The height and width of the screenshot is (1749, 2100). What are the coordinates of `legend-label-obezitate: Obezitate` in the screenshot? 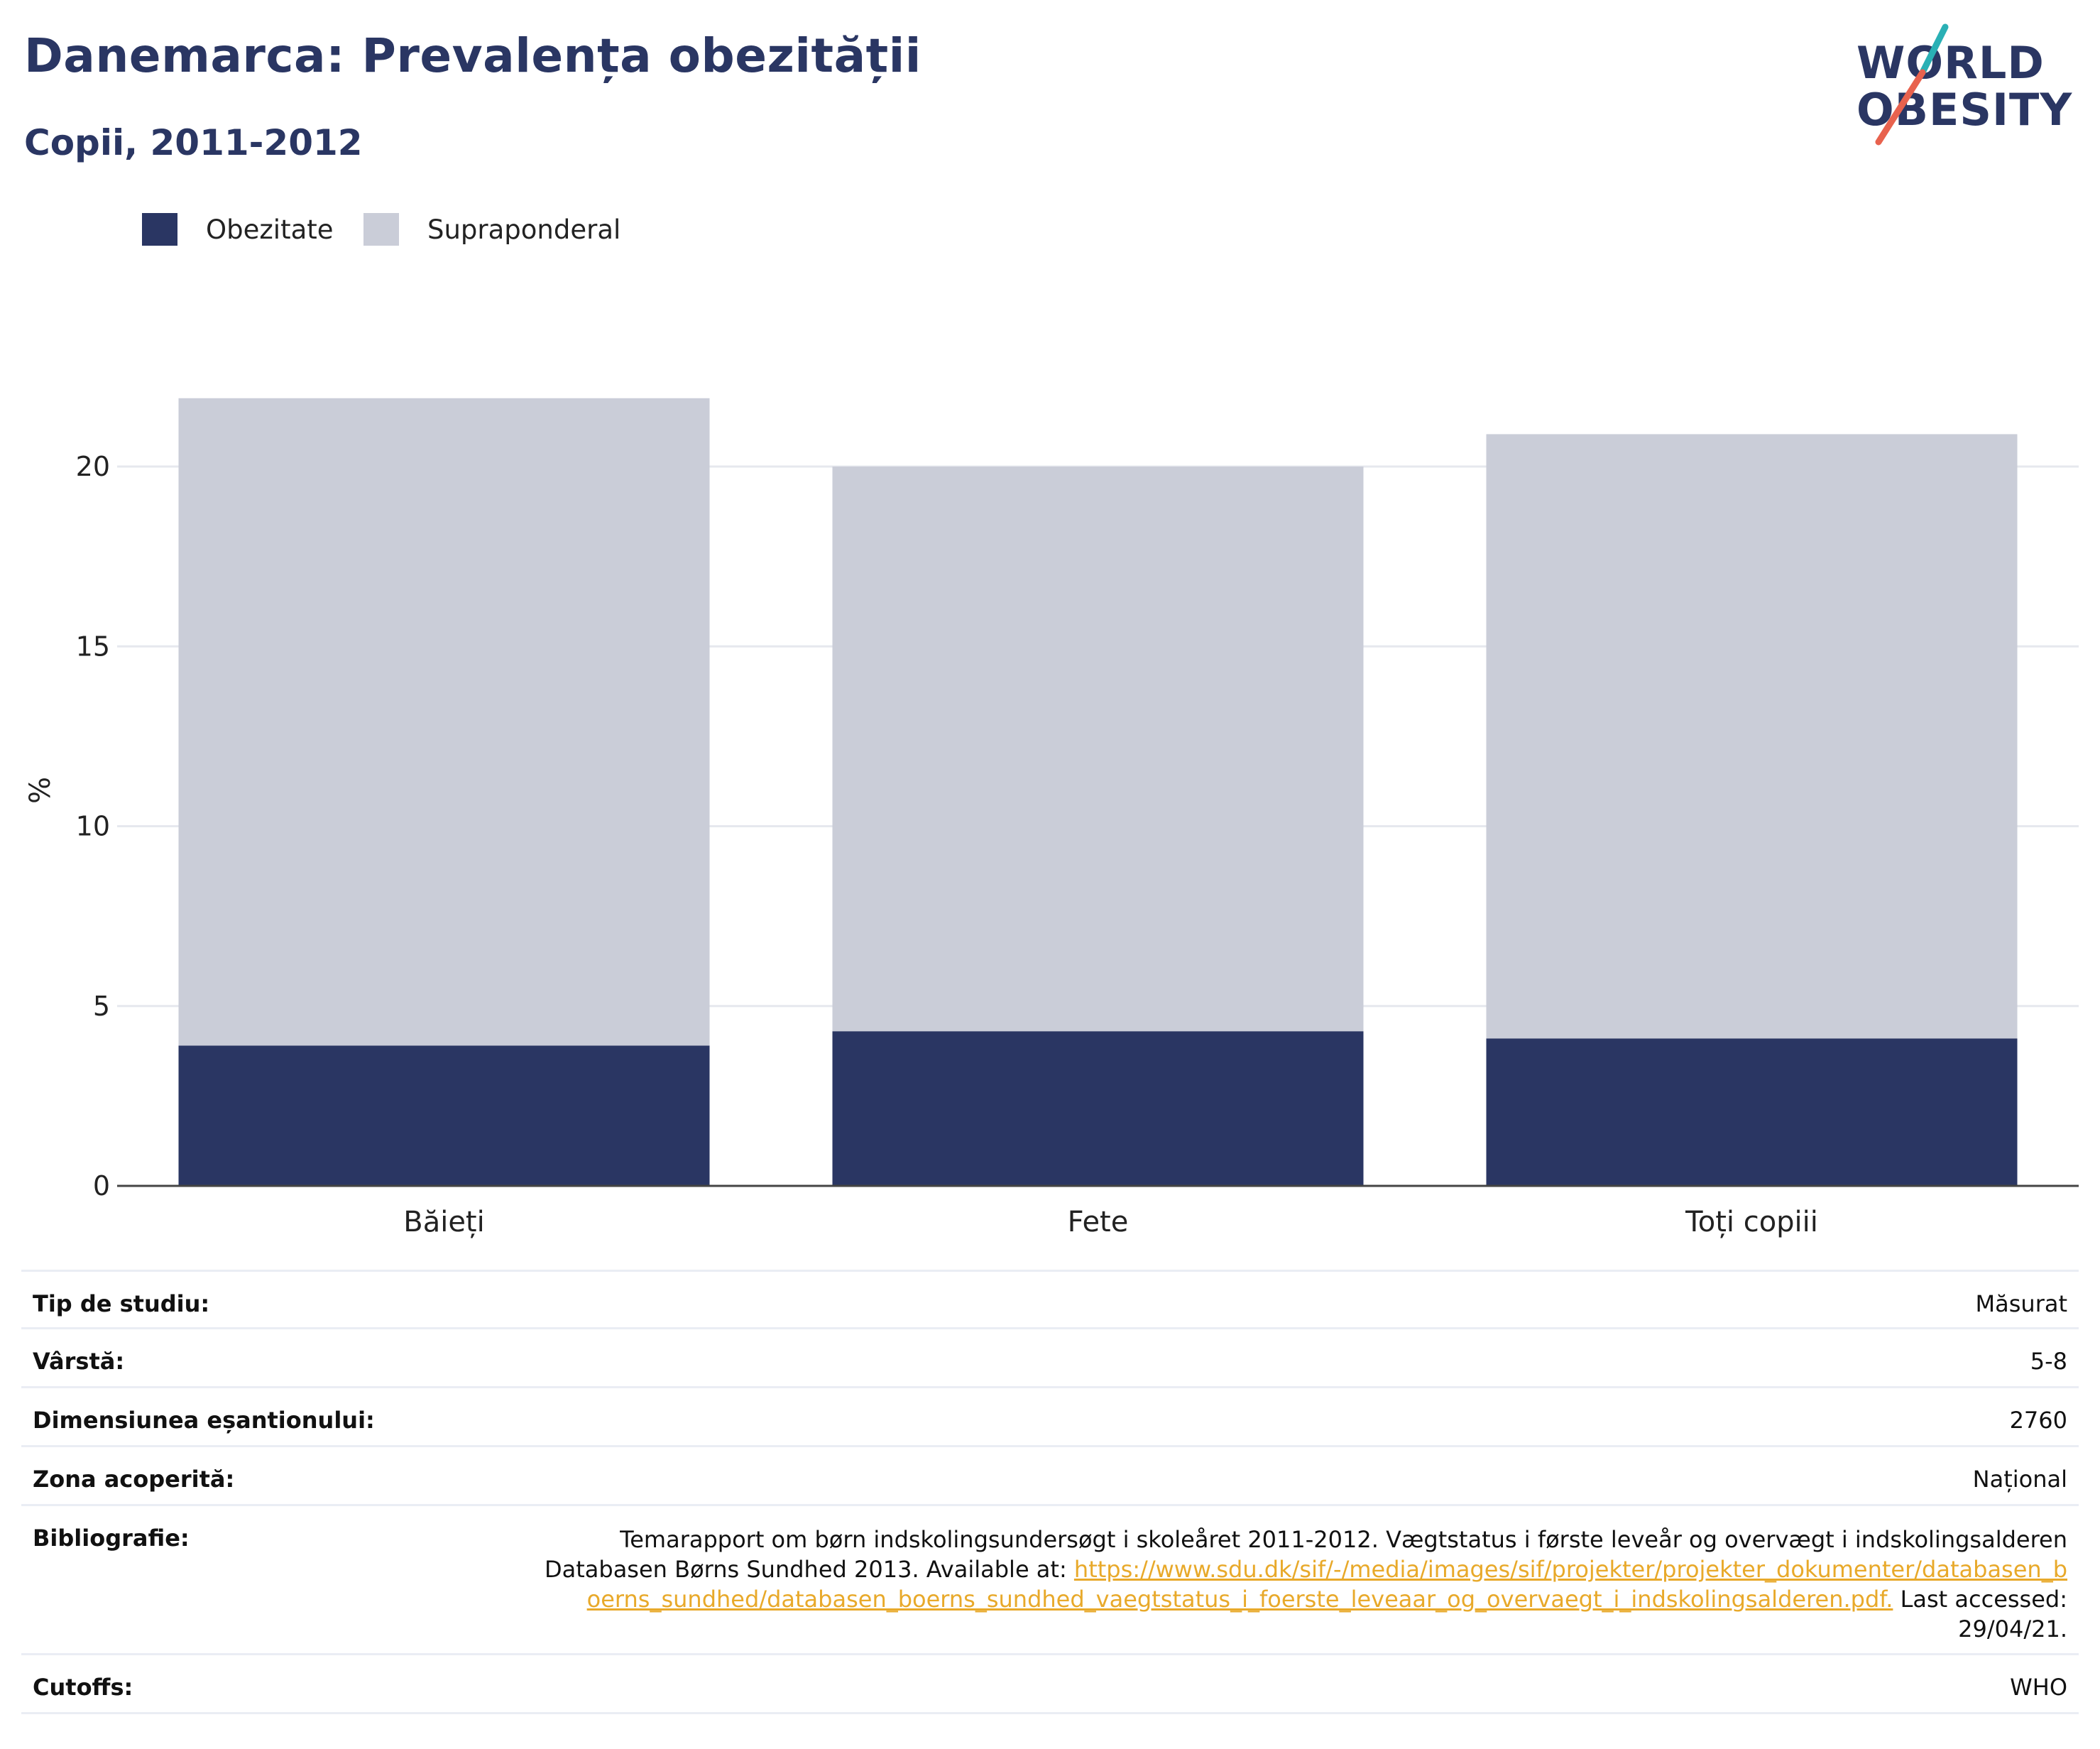 It's located at (270, 229).